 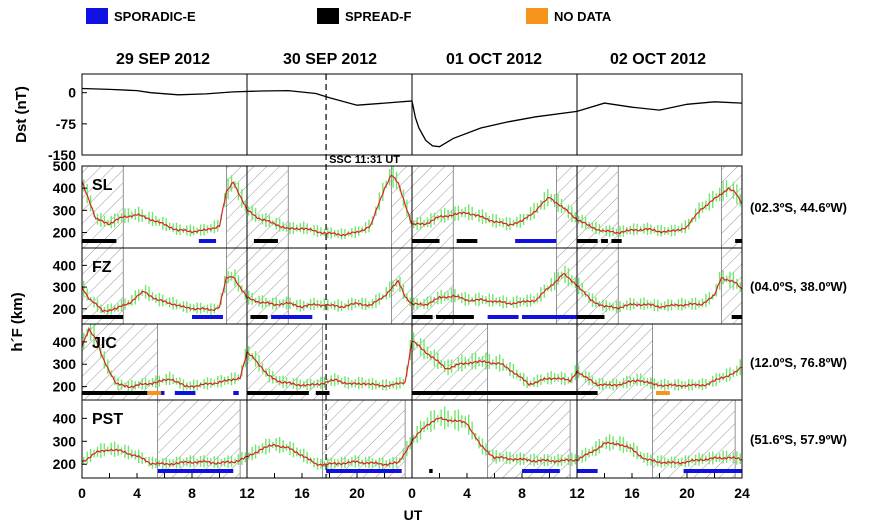 I want to click on dst-panel: 0 -75 -150 Dst (nT), so click(x=378, y=118).